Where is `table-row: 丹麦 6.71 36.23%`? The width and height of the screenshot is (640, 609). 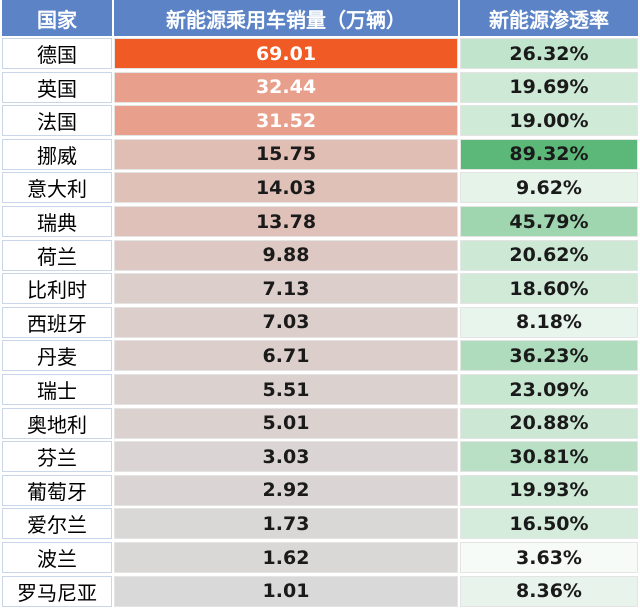
table-row: 丹麦 6.71 36.23% is located at coordinates (320, 355).